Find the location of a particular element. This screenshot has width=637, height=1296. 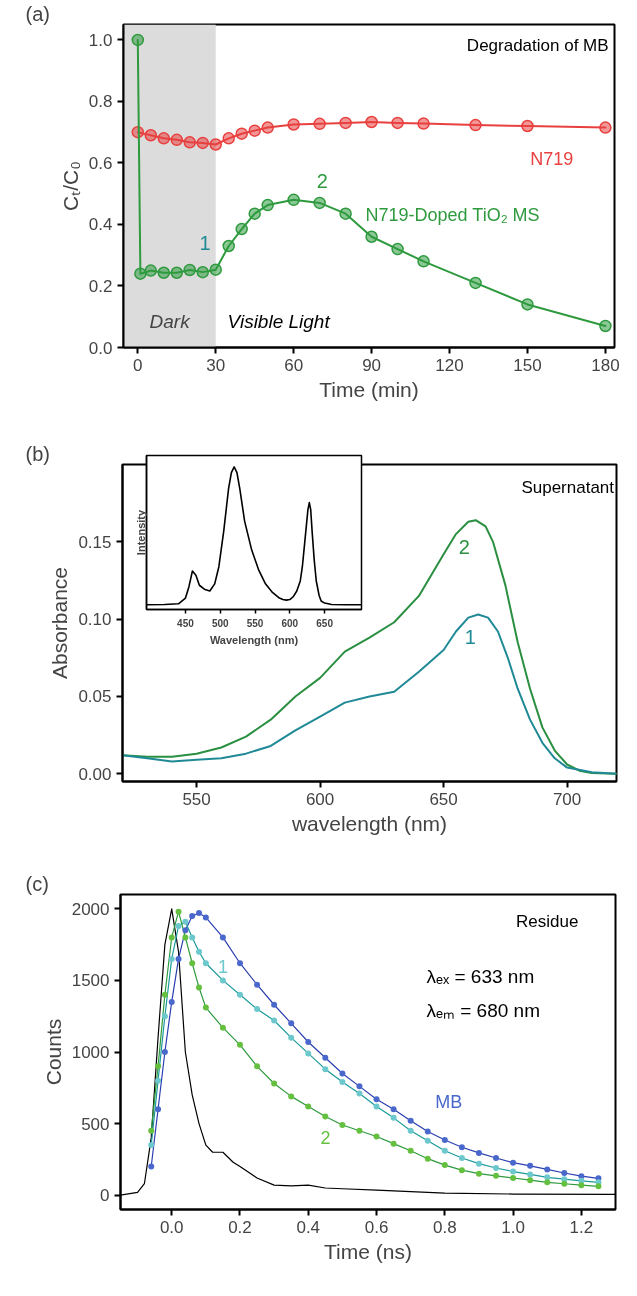

x-tick-label: 1.0 is located at coordinates (513, 1227).